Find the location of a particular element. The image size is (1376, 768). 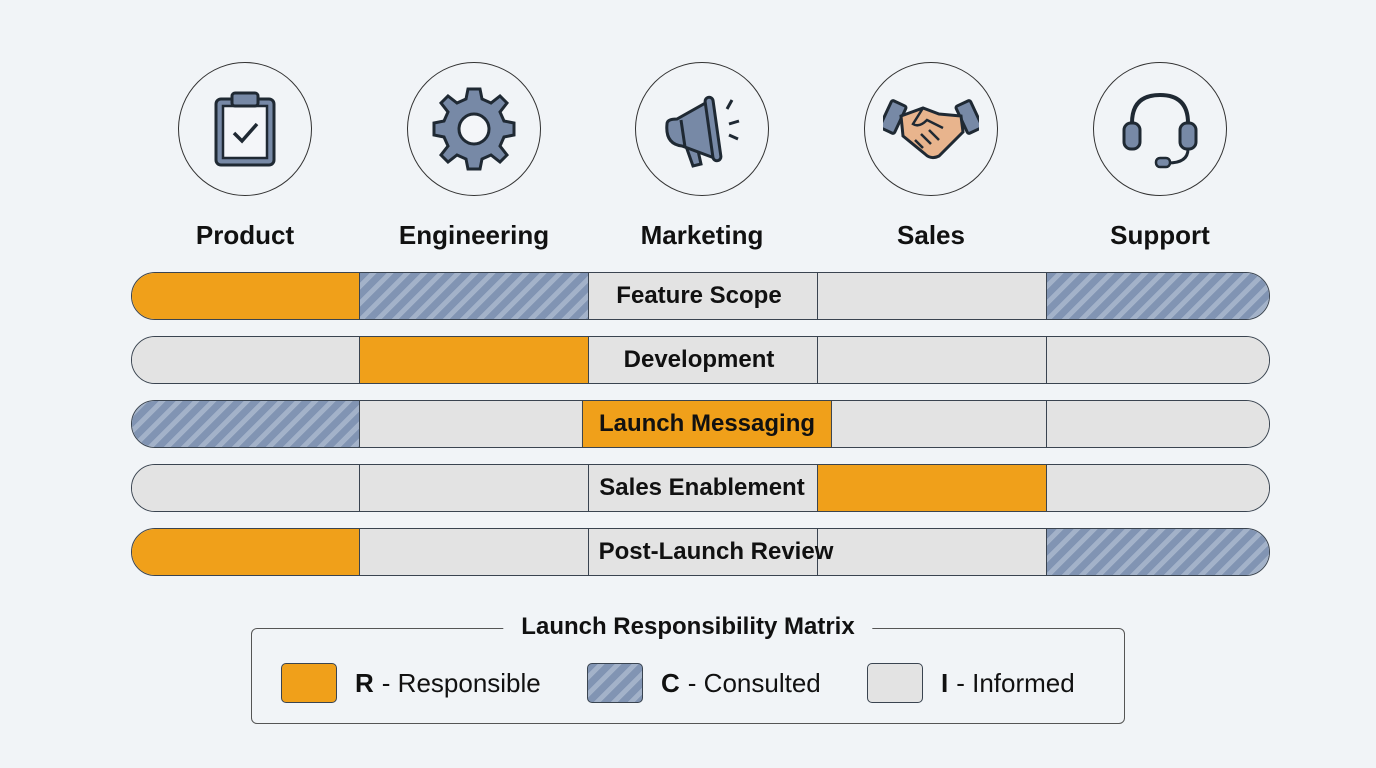

team-label: Marketing is located at coordinates (702, 235).